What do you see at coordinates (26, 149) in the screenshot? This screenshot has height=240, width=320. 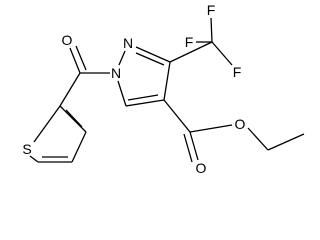 I see `atom-label: S` at bounding box center [26, 149].